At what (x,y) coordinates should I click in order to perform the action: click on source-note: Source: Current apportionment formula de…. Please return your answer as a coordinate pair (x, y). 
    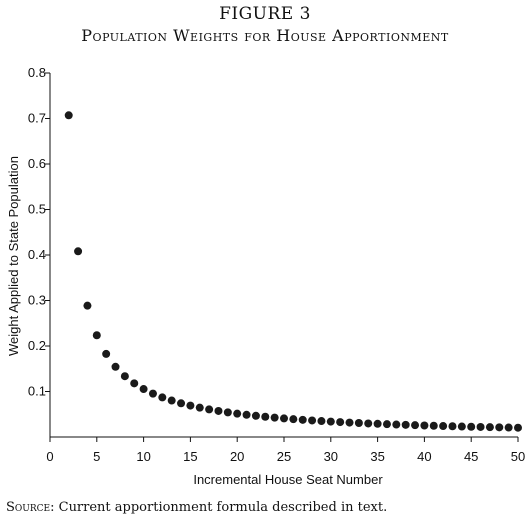
    Looking at the image, I should click on (196, 507).